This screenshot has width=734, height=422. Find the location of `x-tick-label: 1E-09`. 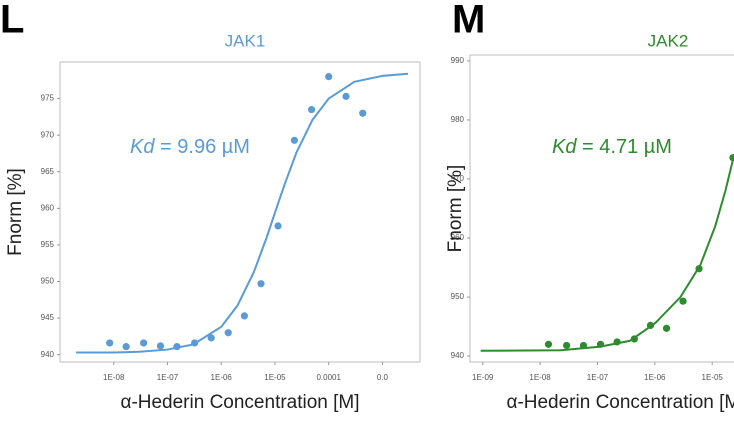

x-tick-label: 1E-09 is located at coordinates (483, 377).